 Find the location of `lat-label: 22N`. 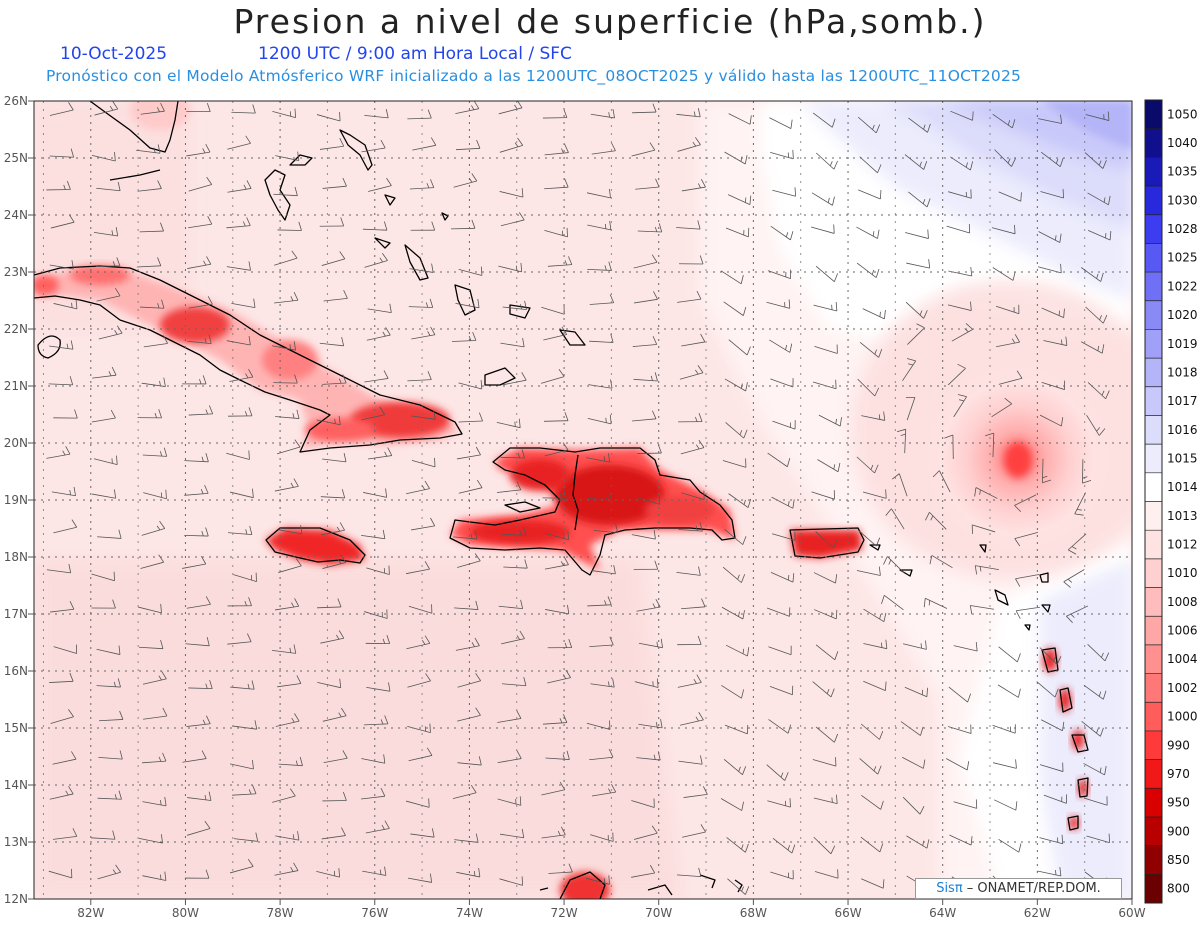

lat-label: 22N is located at coordinates (16, 329).